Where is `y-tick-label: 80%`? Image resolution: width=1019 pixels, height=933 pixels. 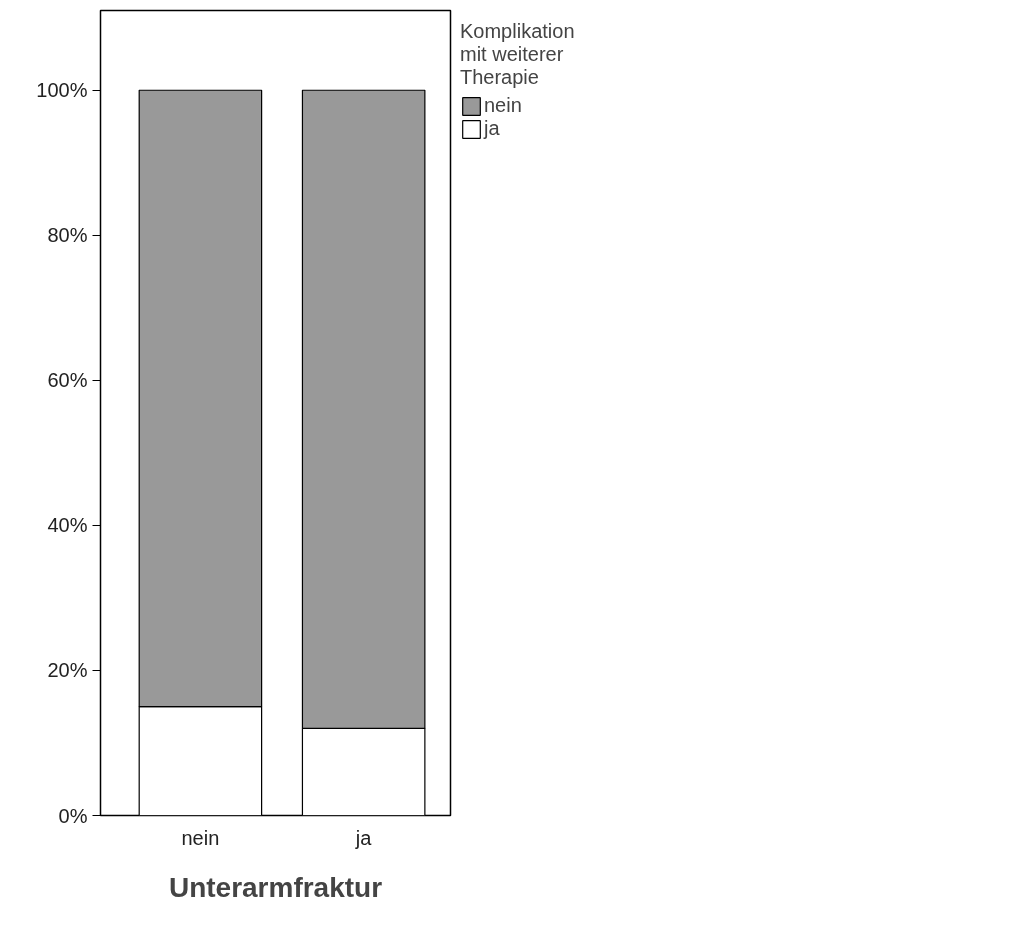
y-tick-label: 80% is located at coordinates (67, 235).